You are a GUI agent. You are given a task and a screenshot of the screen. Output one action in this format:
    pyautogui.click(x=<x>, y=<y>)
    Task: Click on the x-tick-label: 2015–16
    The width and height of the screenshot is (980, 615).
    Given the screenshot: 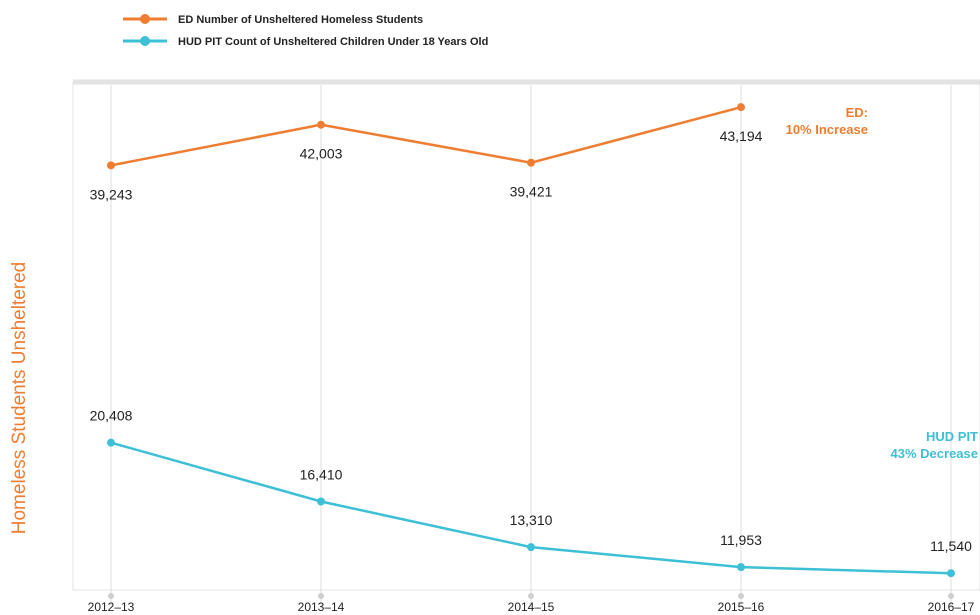 What is the action you would take?
    pyautogui.click(x=741, y=607)
    